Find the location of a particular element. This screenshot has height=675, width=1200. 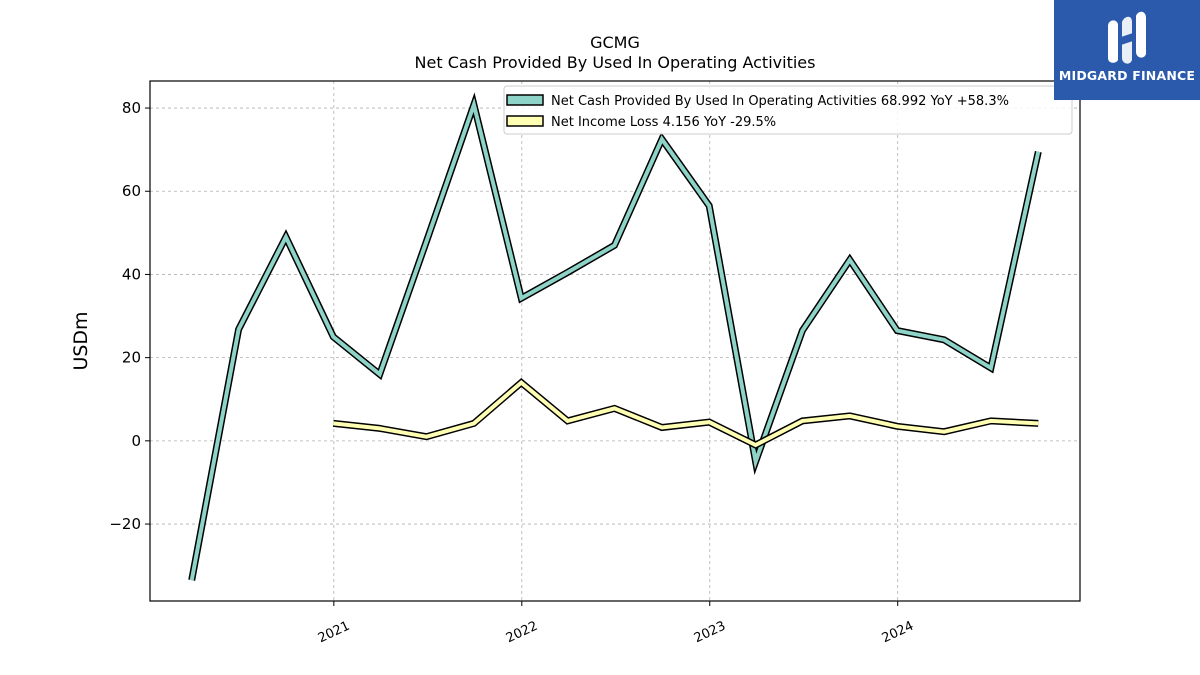

x-tick-label: 2021 is located at coordinates (334, 633).